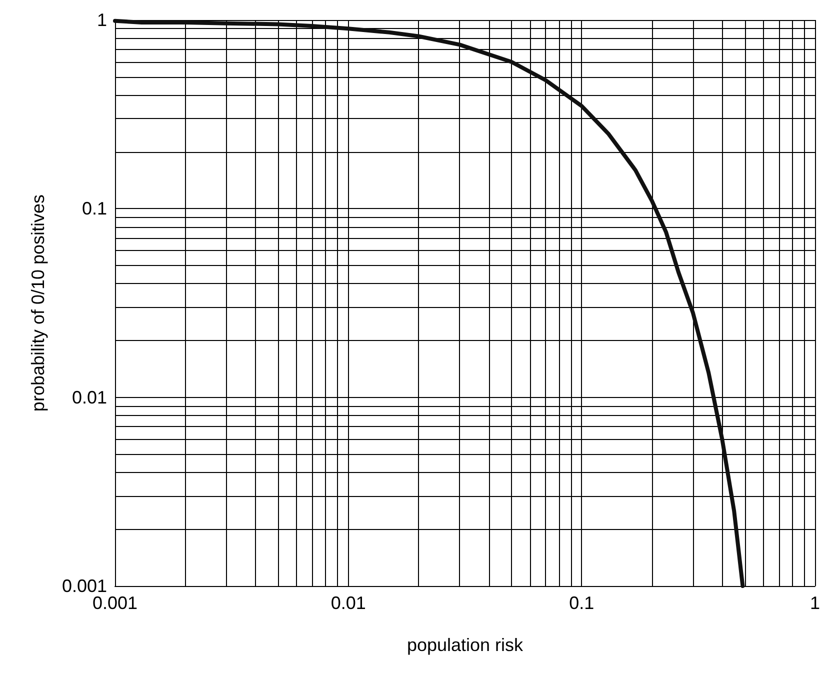 This screenshot has width=840, height=682. I want to click on x-tick-label: 0.01, so click(348, 603).